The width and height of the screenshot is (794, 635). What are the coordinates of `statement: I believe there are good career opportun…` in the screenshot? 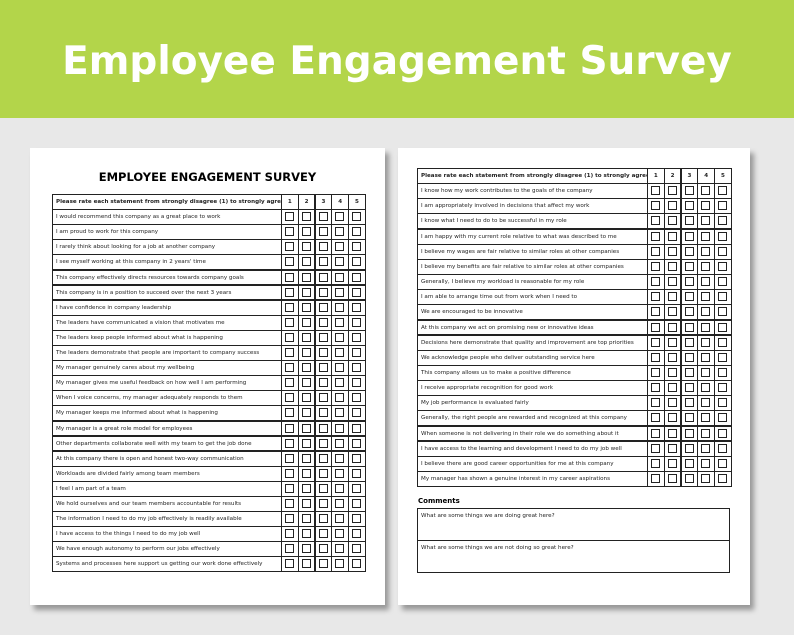 It's located at (532, 463).